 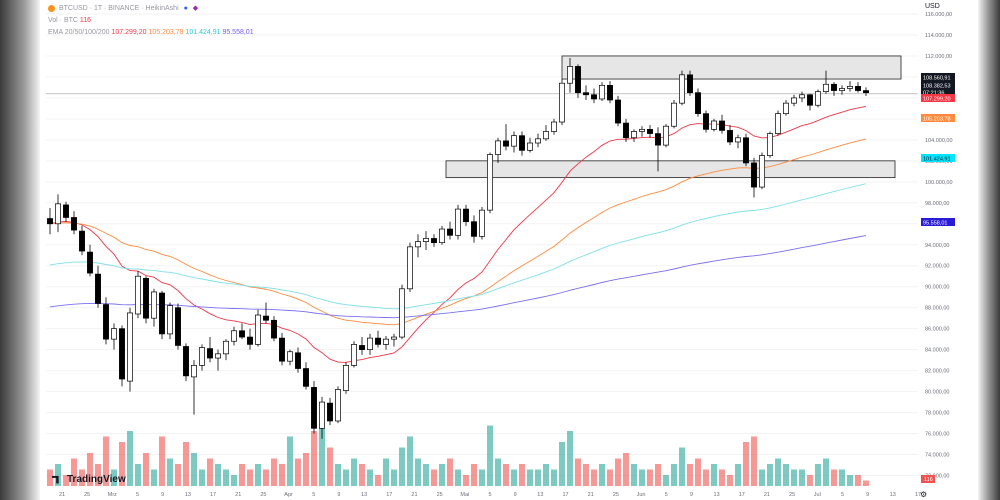 I want to click on price-label: 107.299,20, so click(x=937, y=100).